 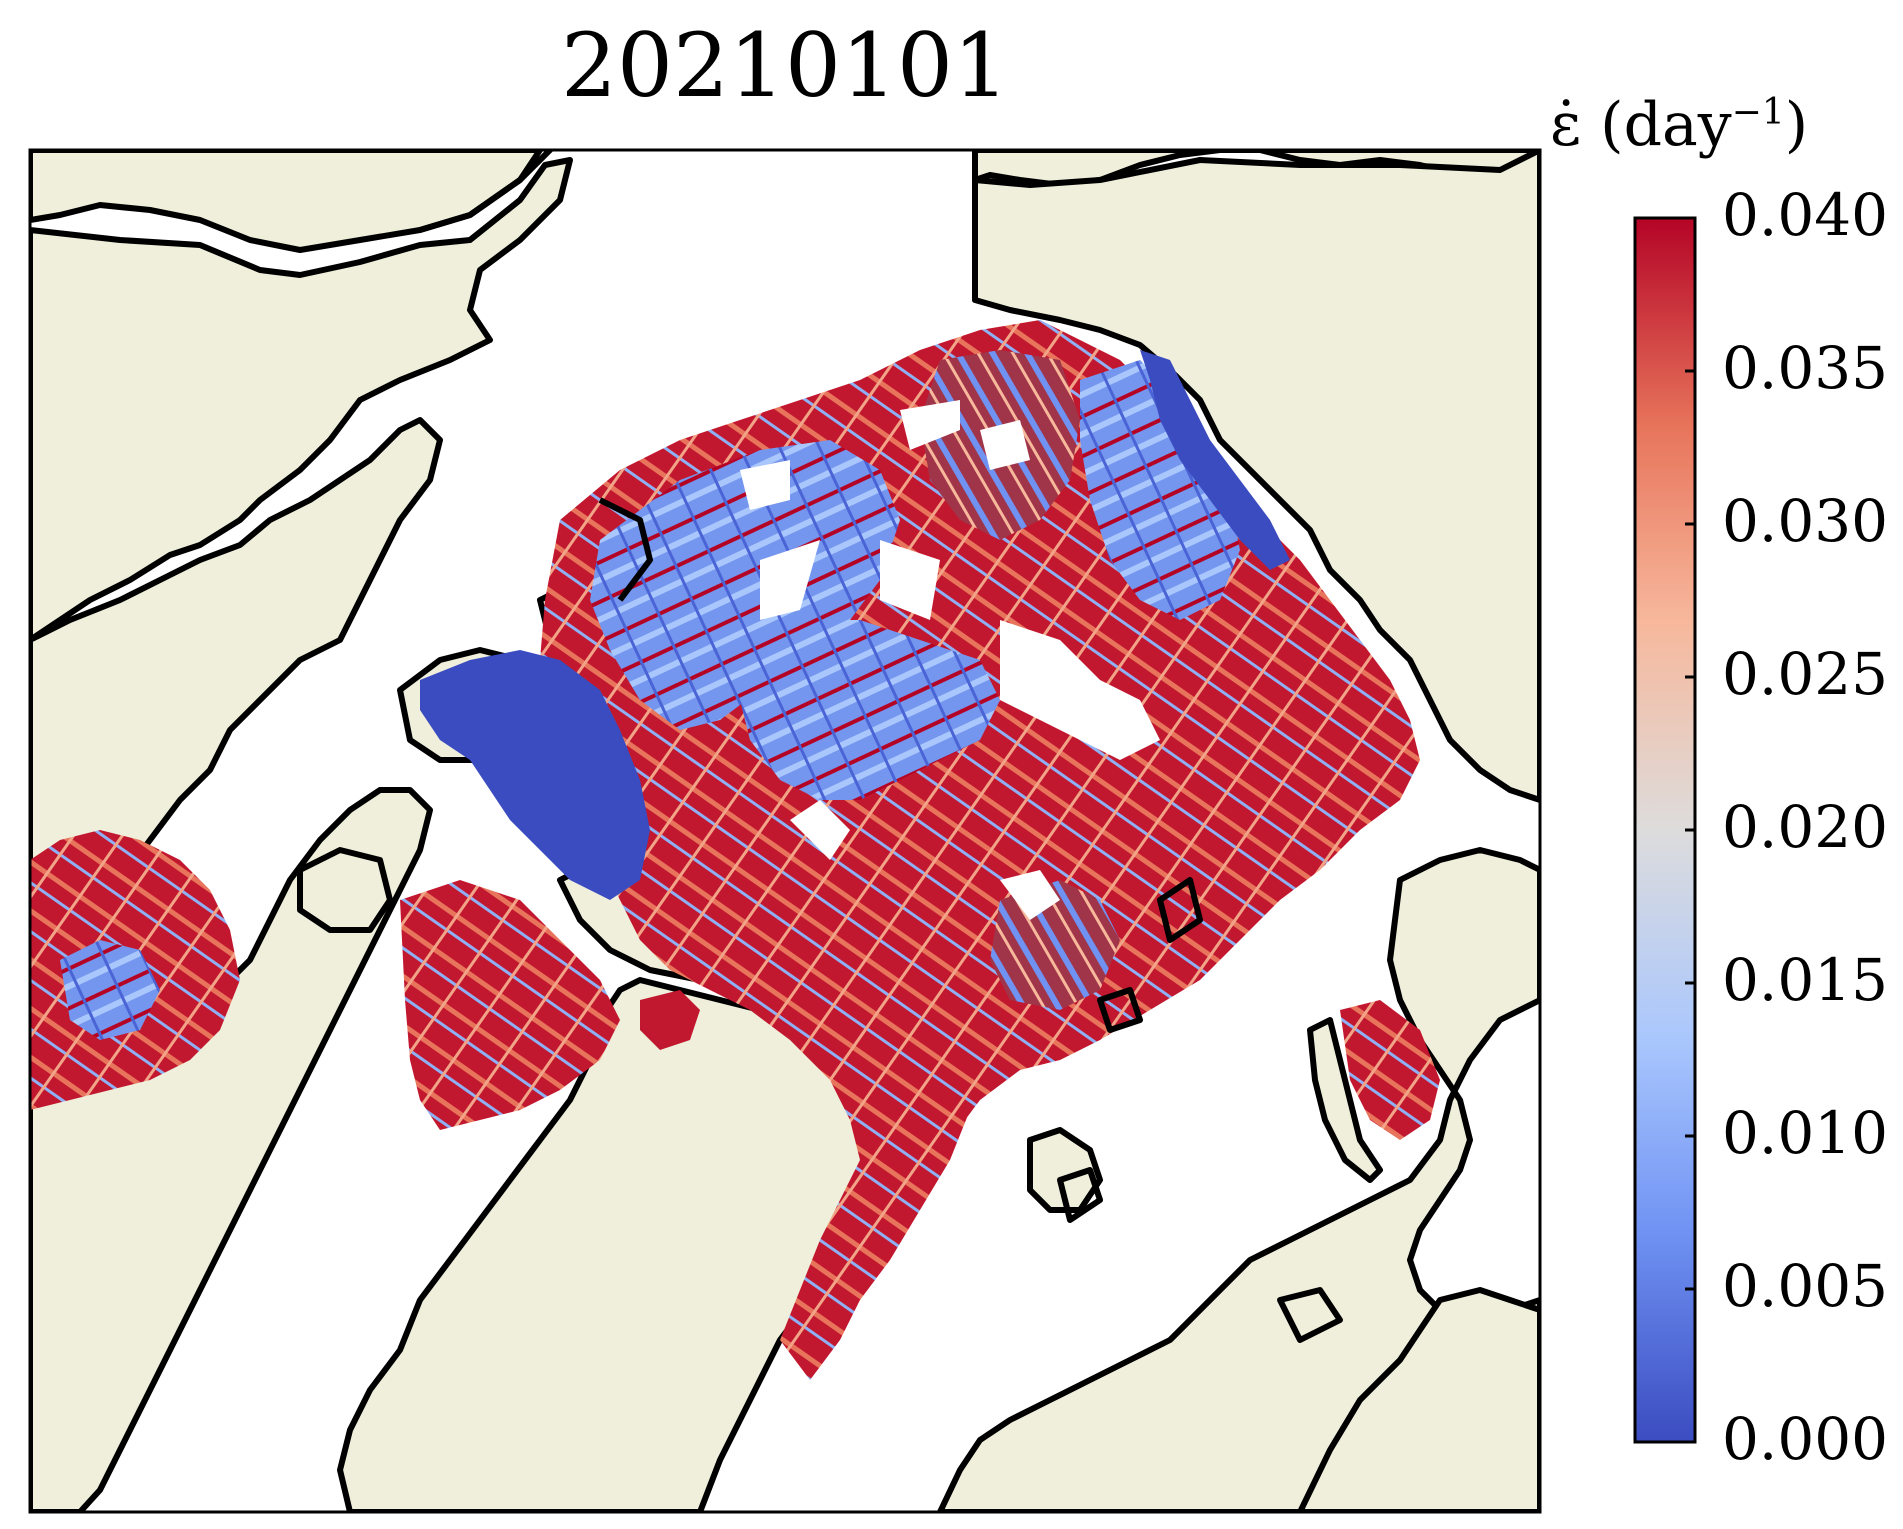 What do you see at coordinates (535, 775) in the screenshot?
I see `ice-field-canadian-blue` at bounding box center [535, 775].